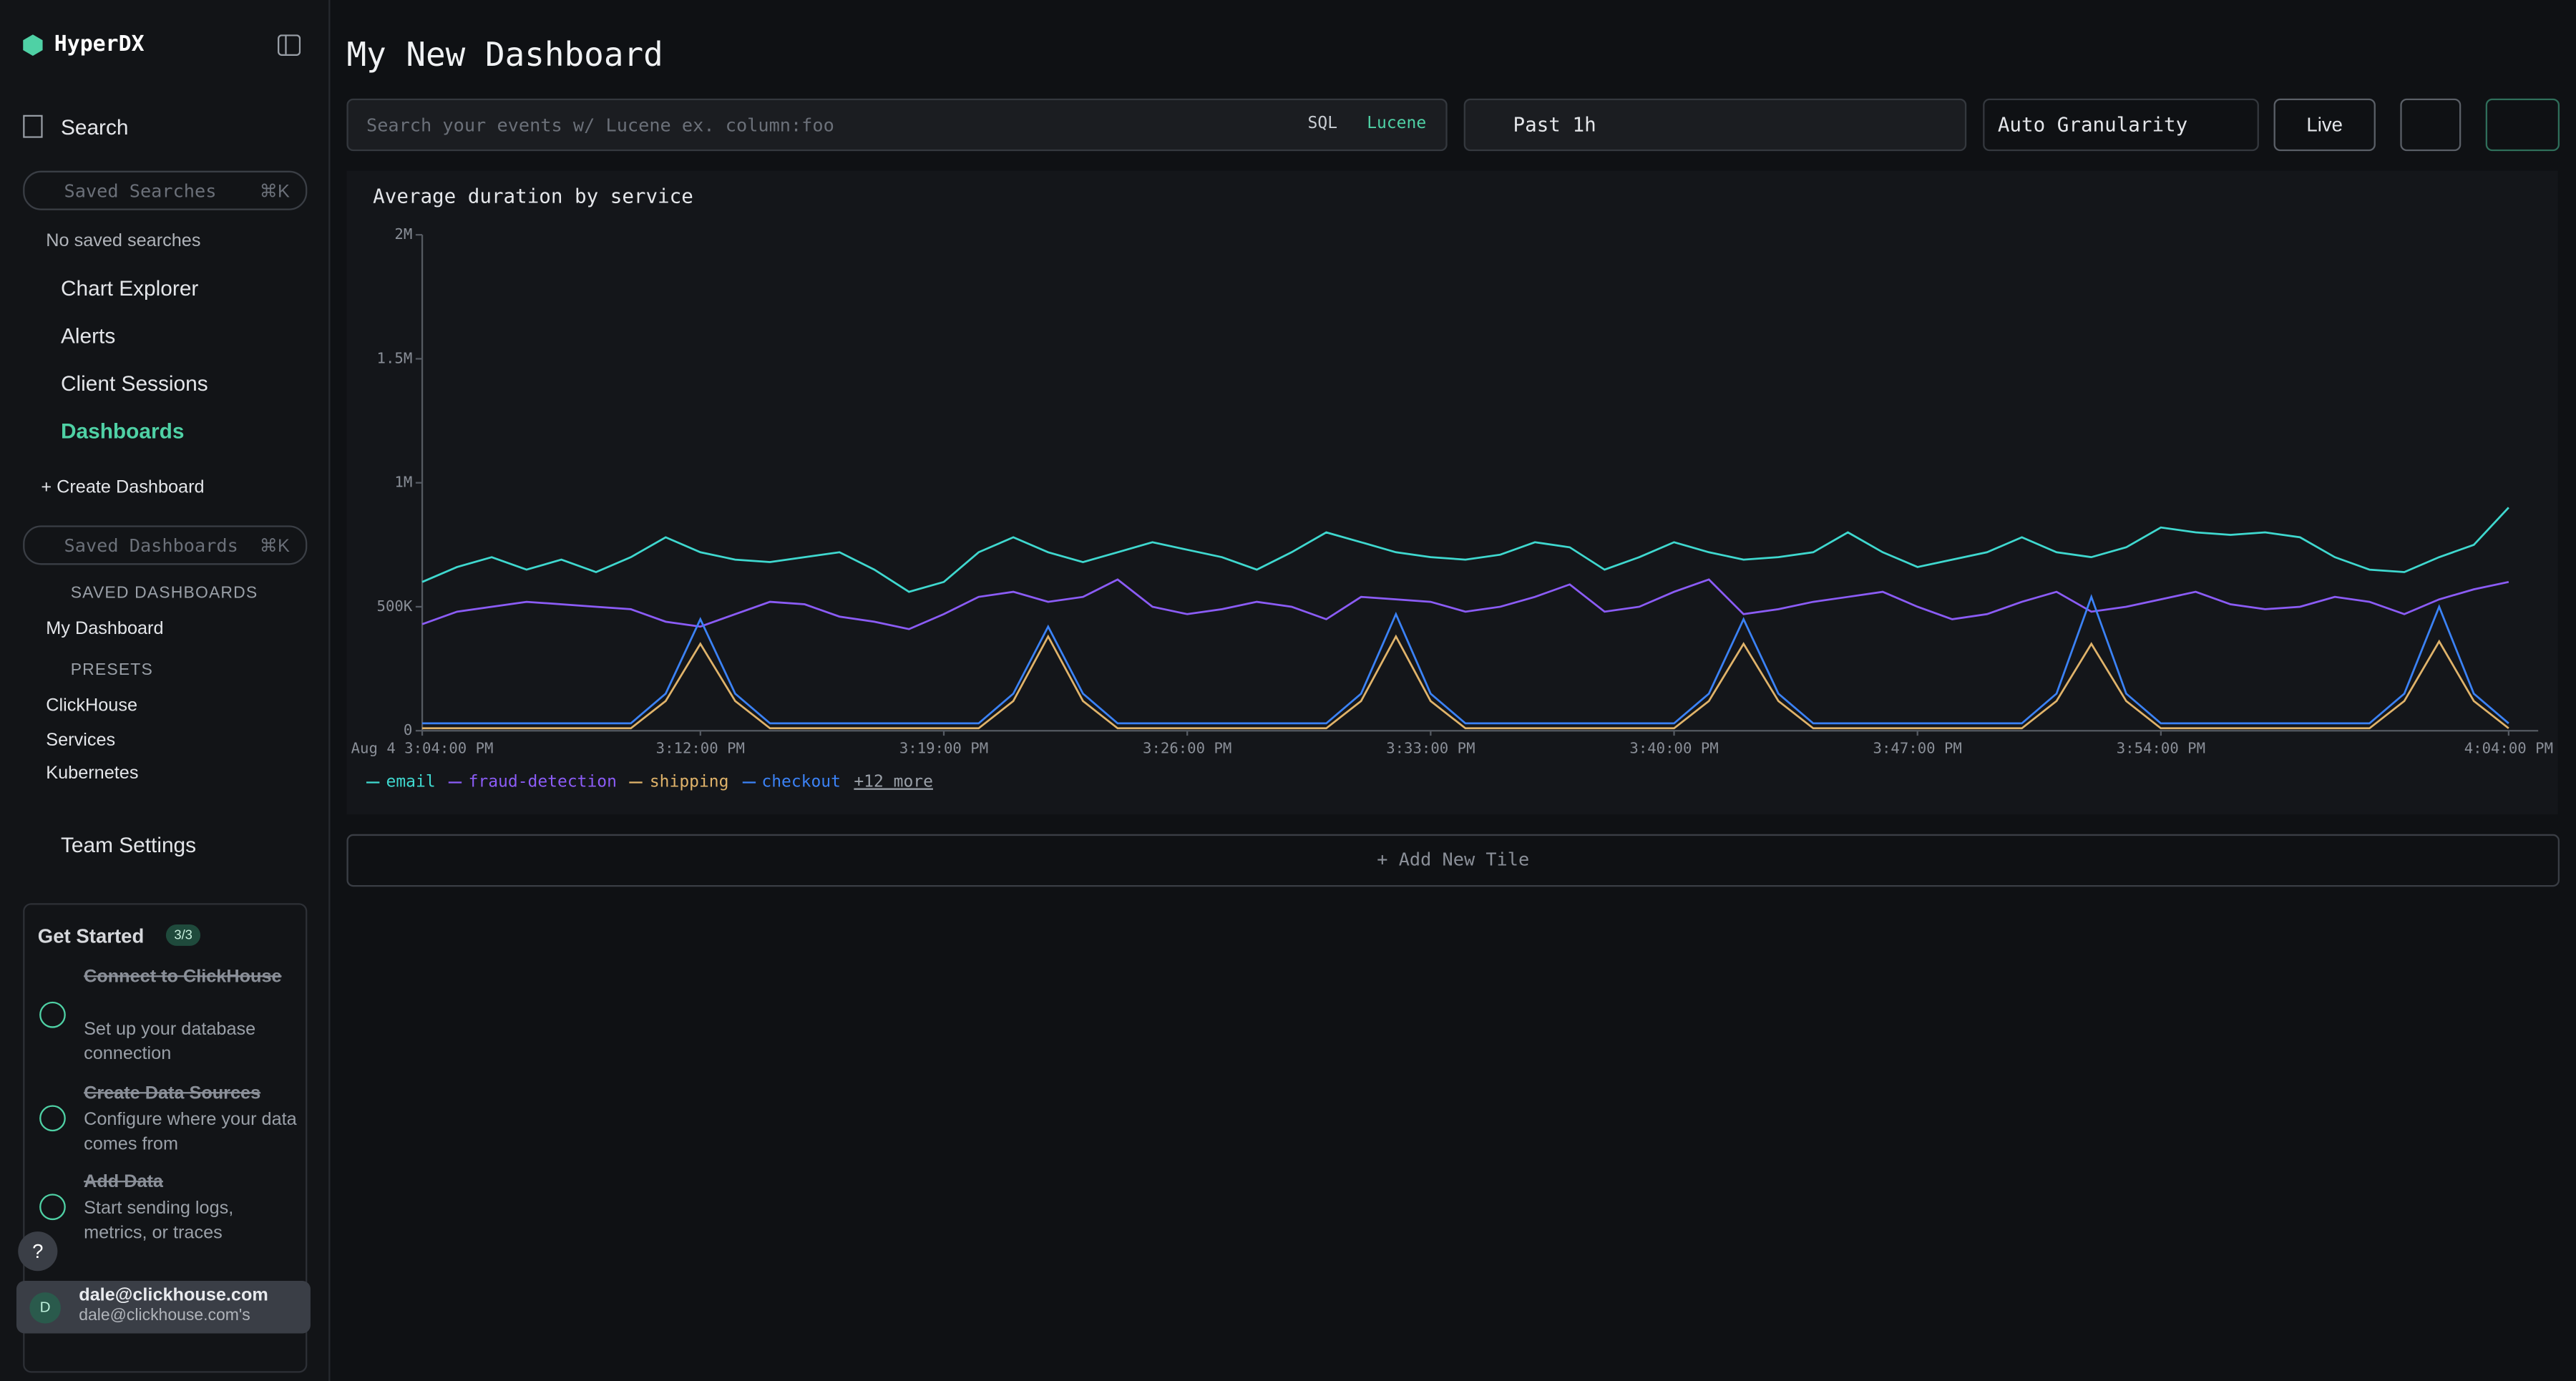 Image resolution: width=2576 pixels, height=1381 pixels. I want to click on step-title: Create Data Sources, so click(172, 1093).